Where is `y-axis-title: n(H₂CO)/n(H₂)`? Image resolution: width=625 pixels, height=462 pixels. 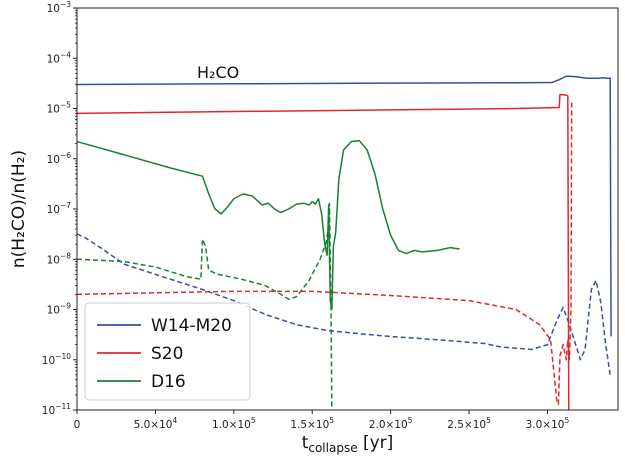 y-axis-title: n(H₂CO)/n(H₂) is located at coordinates (19, 209).